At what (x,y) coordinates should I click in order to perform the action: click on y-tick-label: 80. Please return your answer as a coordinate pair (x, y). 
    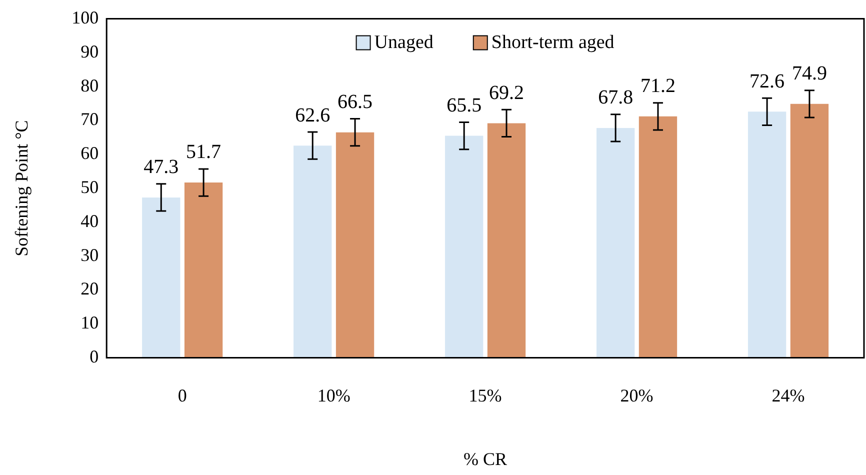
    Looking at the image, I should click on (89, 85).